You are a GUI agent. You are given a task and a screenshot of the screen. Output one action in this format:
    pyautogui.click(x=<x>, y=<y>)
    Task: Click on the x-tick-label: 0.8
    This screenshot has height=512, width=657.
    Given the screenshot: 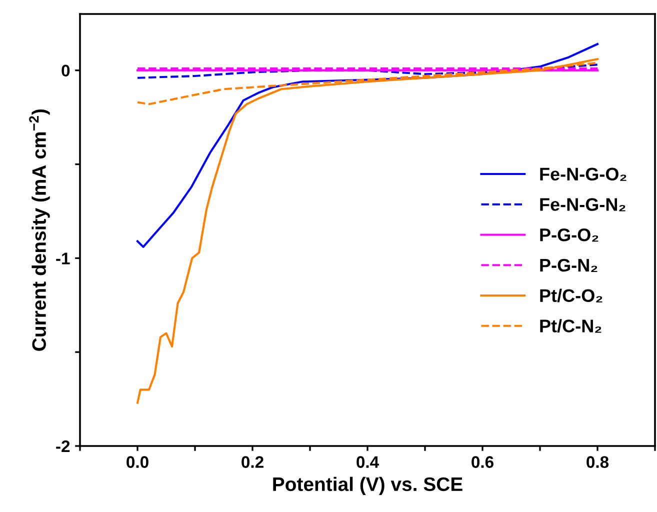 What is the action you would take?
    pyautogui.click(x=597, y=462)
    